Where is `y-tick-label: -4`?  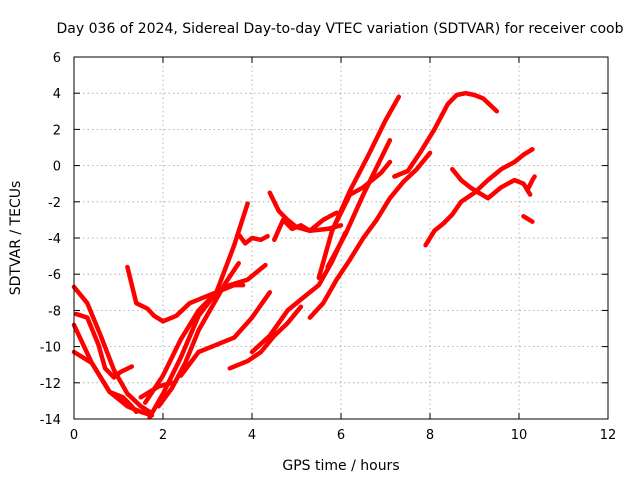 y-tick-label: -4 is located at coordinates (54, 239).